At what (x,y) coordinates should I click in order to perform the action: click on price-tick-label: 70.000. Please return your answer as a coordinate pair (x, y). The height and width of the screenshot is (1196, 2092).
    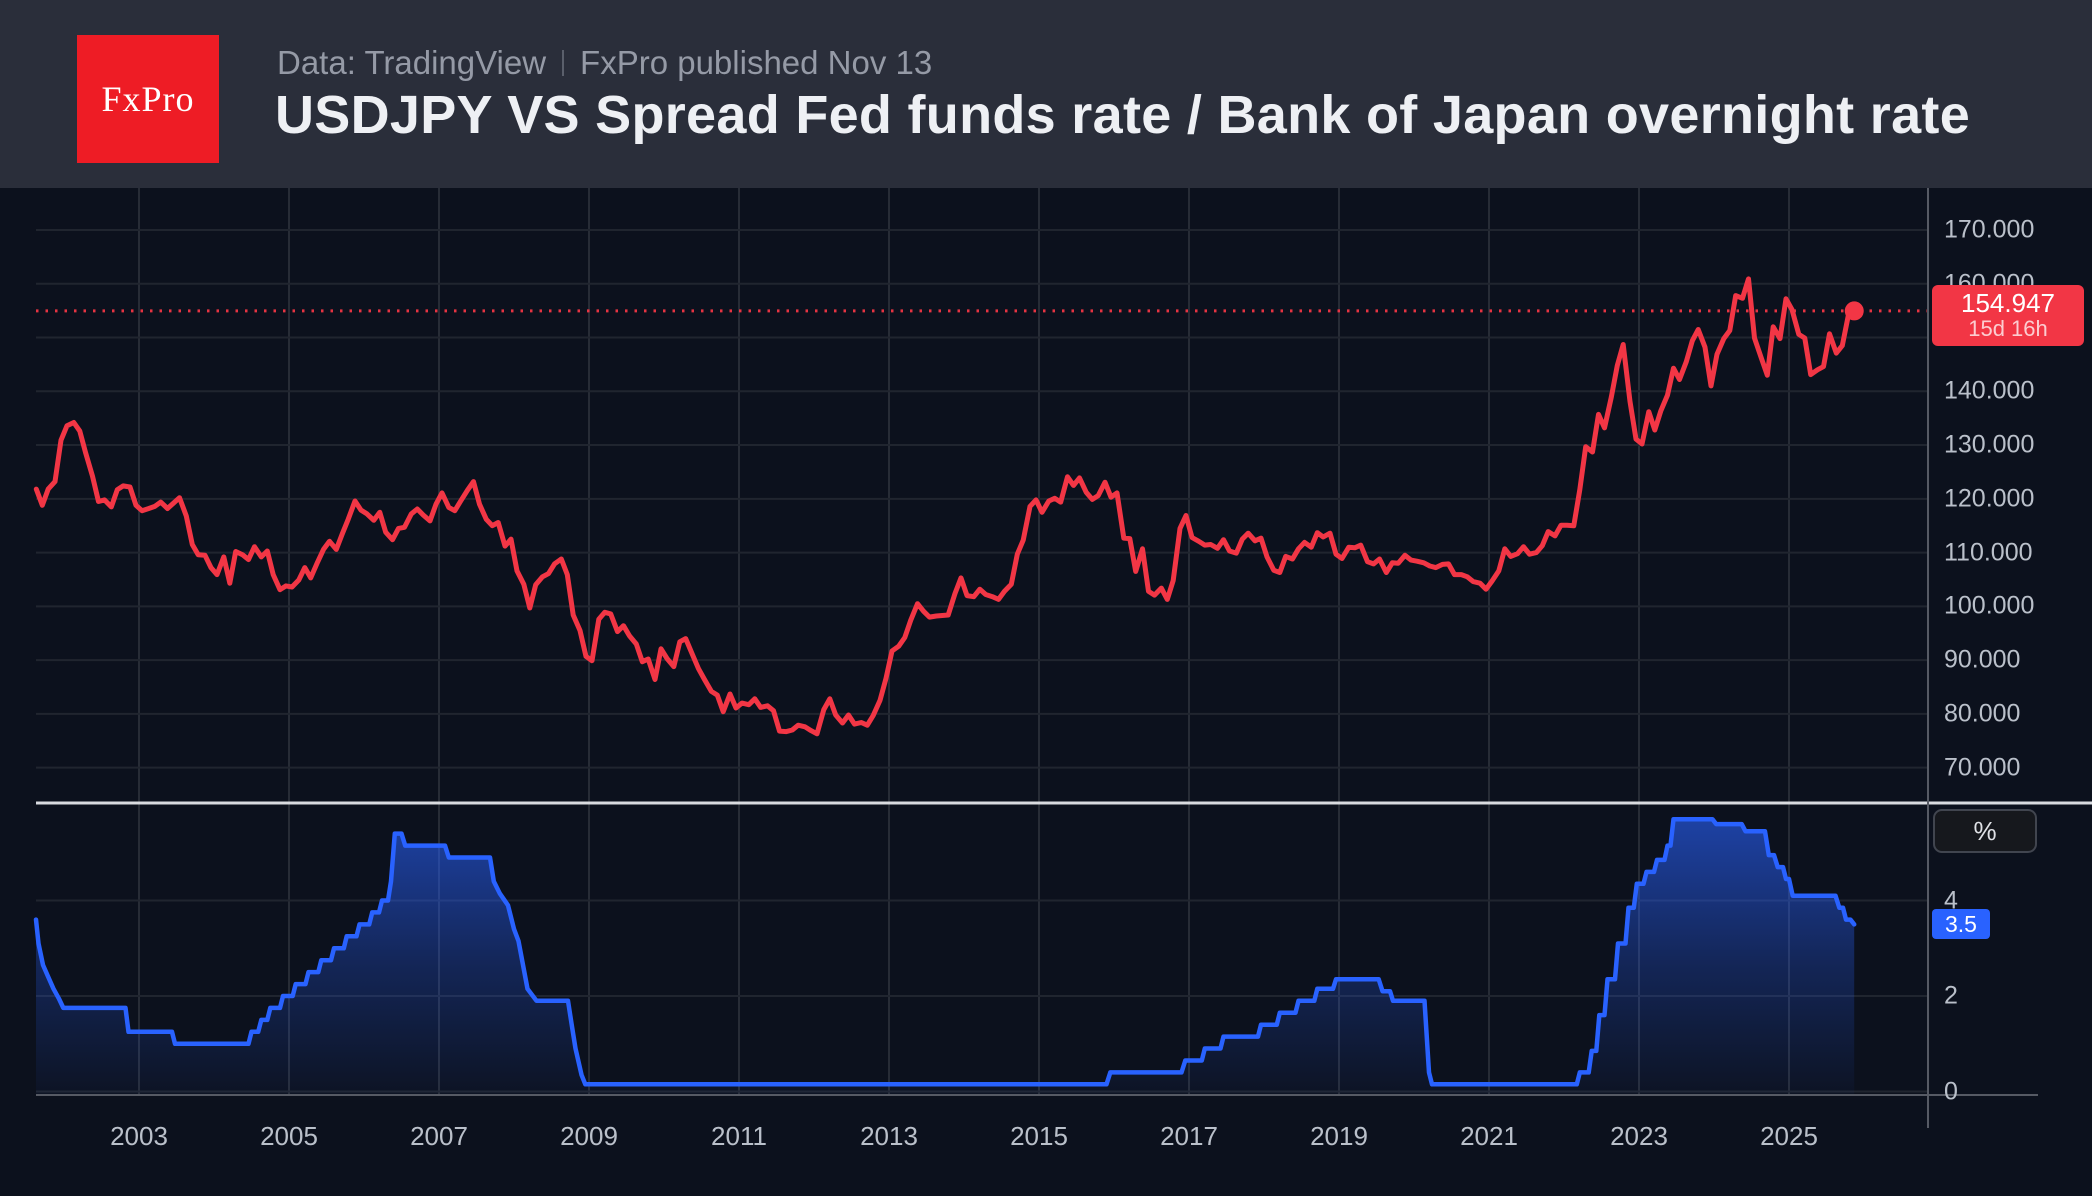
    Looking at the image, I should click on (1982, 767).